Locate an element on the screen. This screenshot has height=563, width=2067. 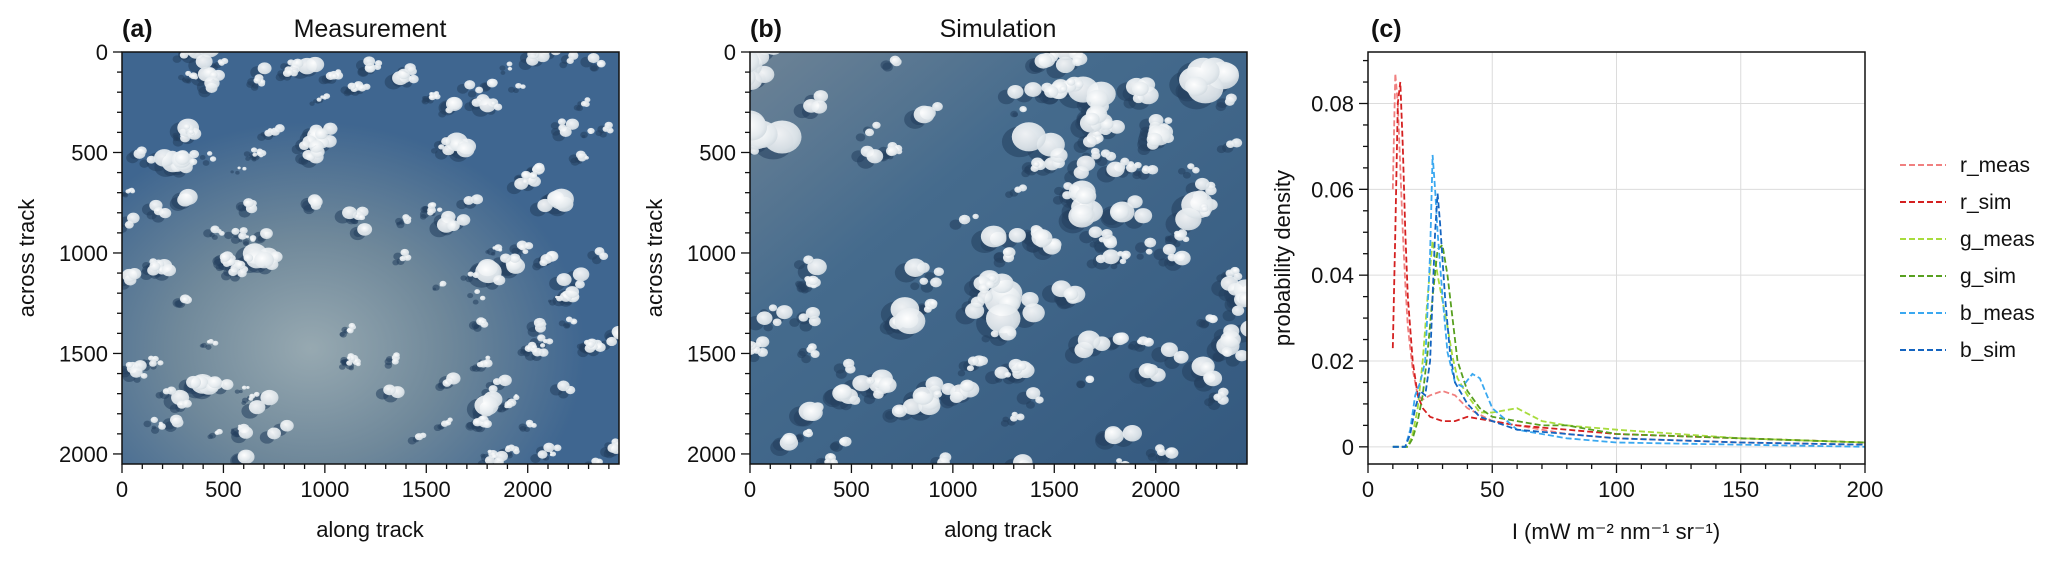
x-tick-label: 100 is located at coordinates (1616, 489).